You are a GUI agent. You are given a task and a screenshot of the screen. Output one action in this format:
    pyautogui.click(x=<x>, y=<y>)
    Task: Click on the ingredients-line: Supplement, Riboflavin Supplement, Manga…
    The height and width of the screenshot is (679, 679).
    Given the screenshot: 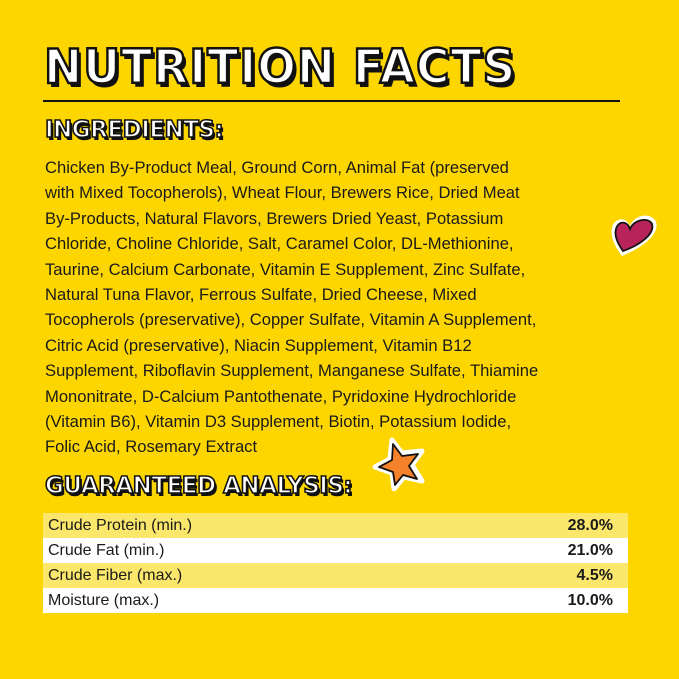 What is the action you would take?
    pyautogui.click(x=292, y=371)
    